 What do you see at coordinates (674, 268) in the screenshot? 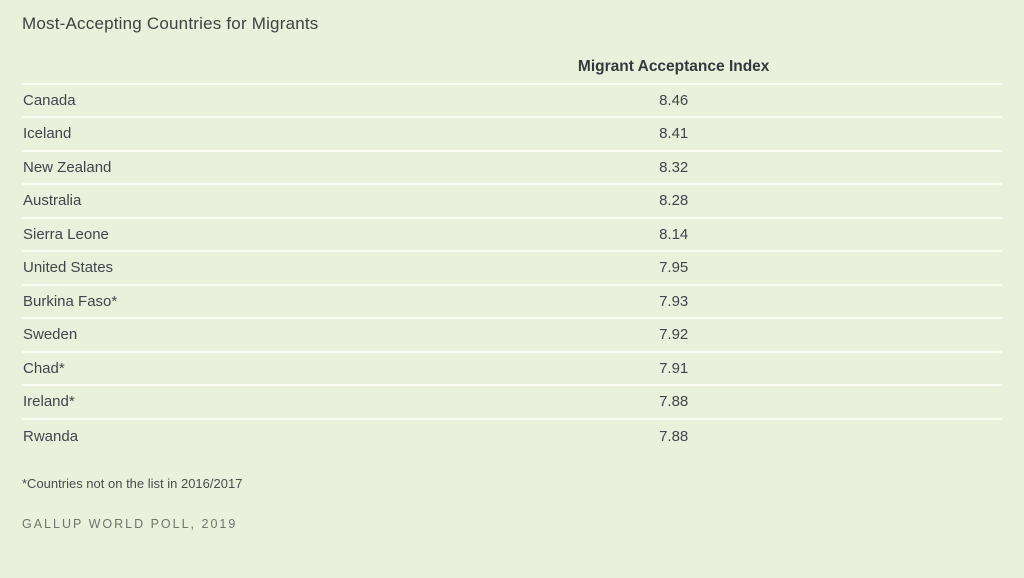
I see `value-cell: 7.95` at bounding box center [674, 268].